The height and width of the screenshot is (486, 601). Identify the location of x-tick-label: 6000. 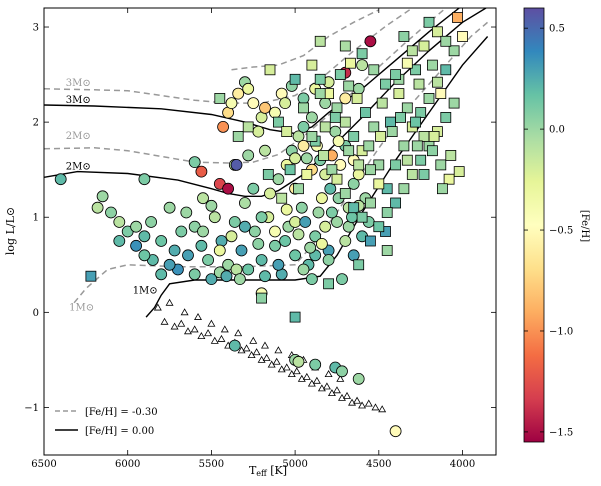
(127, 464).